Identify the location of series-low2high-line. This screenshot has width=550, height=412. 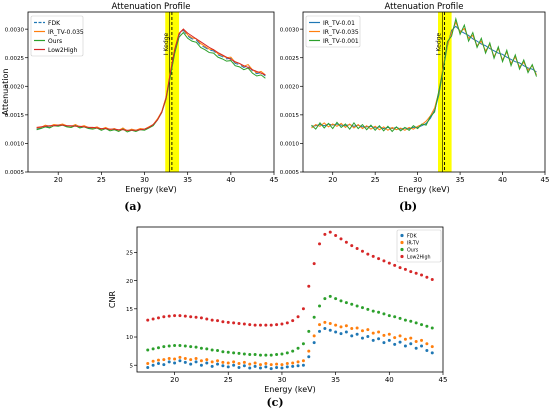
(151, 79).